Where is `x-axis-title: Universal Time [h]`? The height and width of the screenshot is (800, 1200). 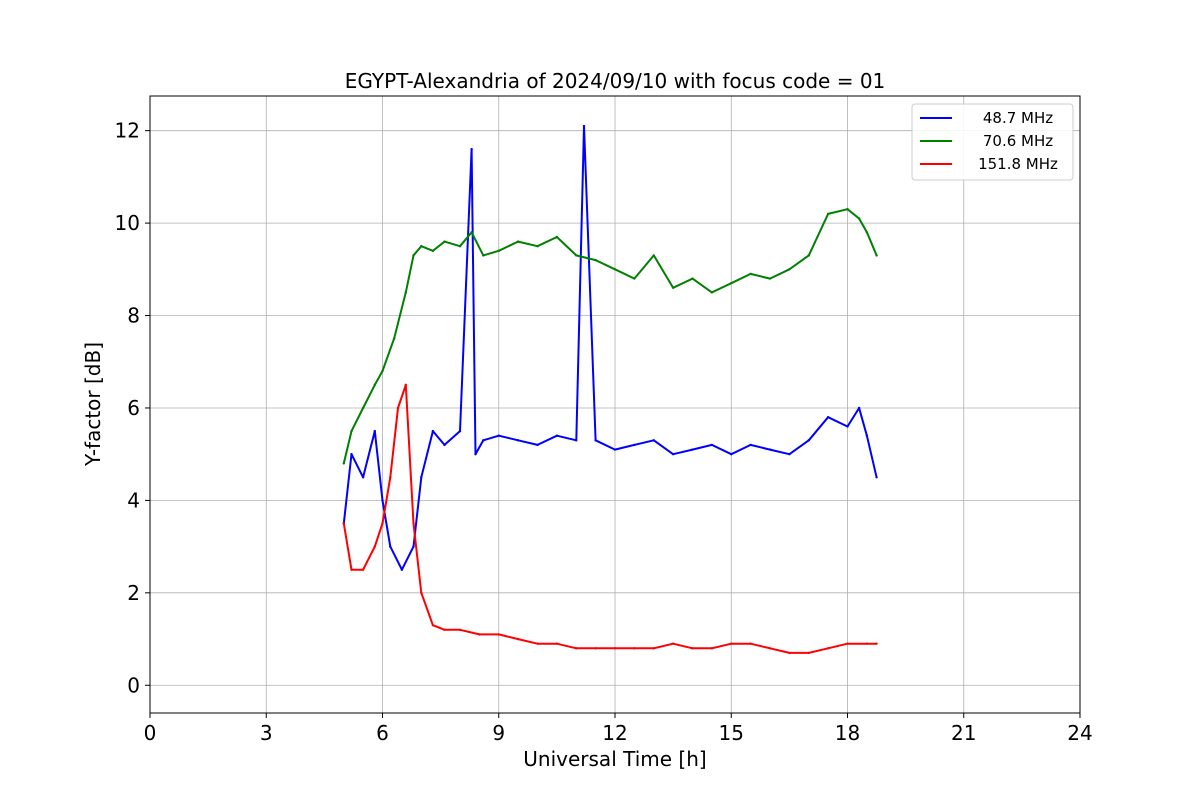
x-axis-title: Universal Time [h] is located at coordinates (614, 759).